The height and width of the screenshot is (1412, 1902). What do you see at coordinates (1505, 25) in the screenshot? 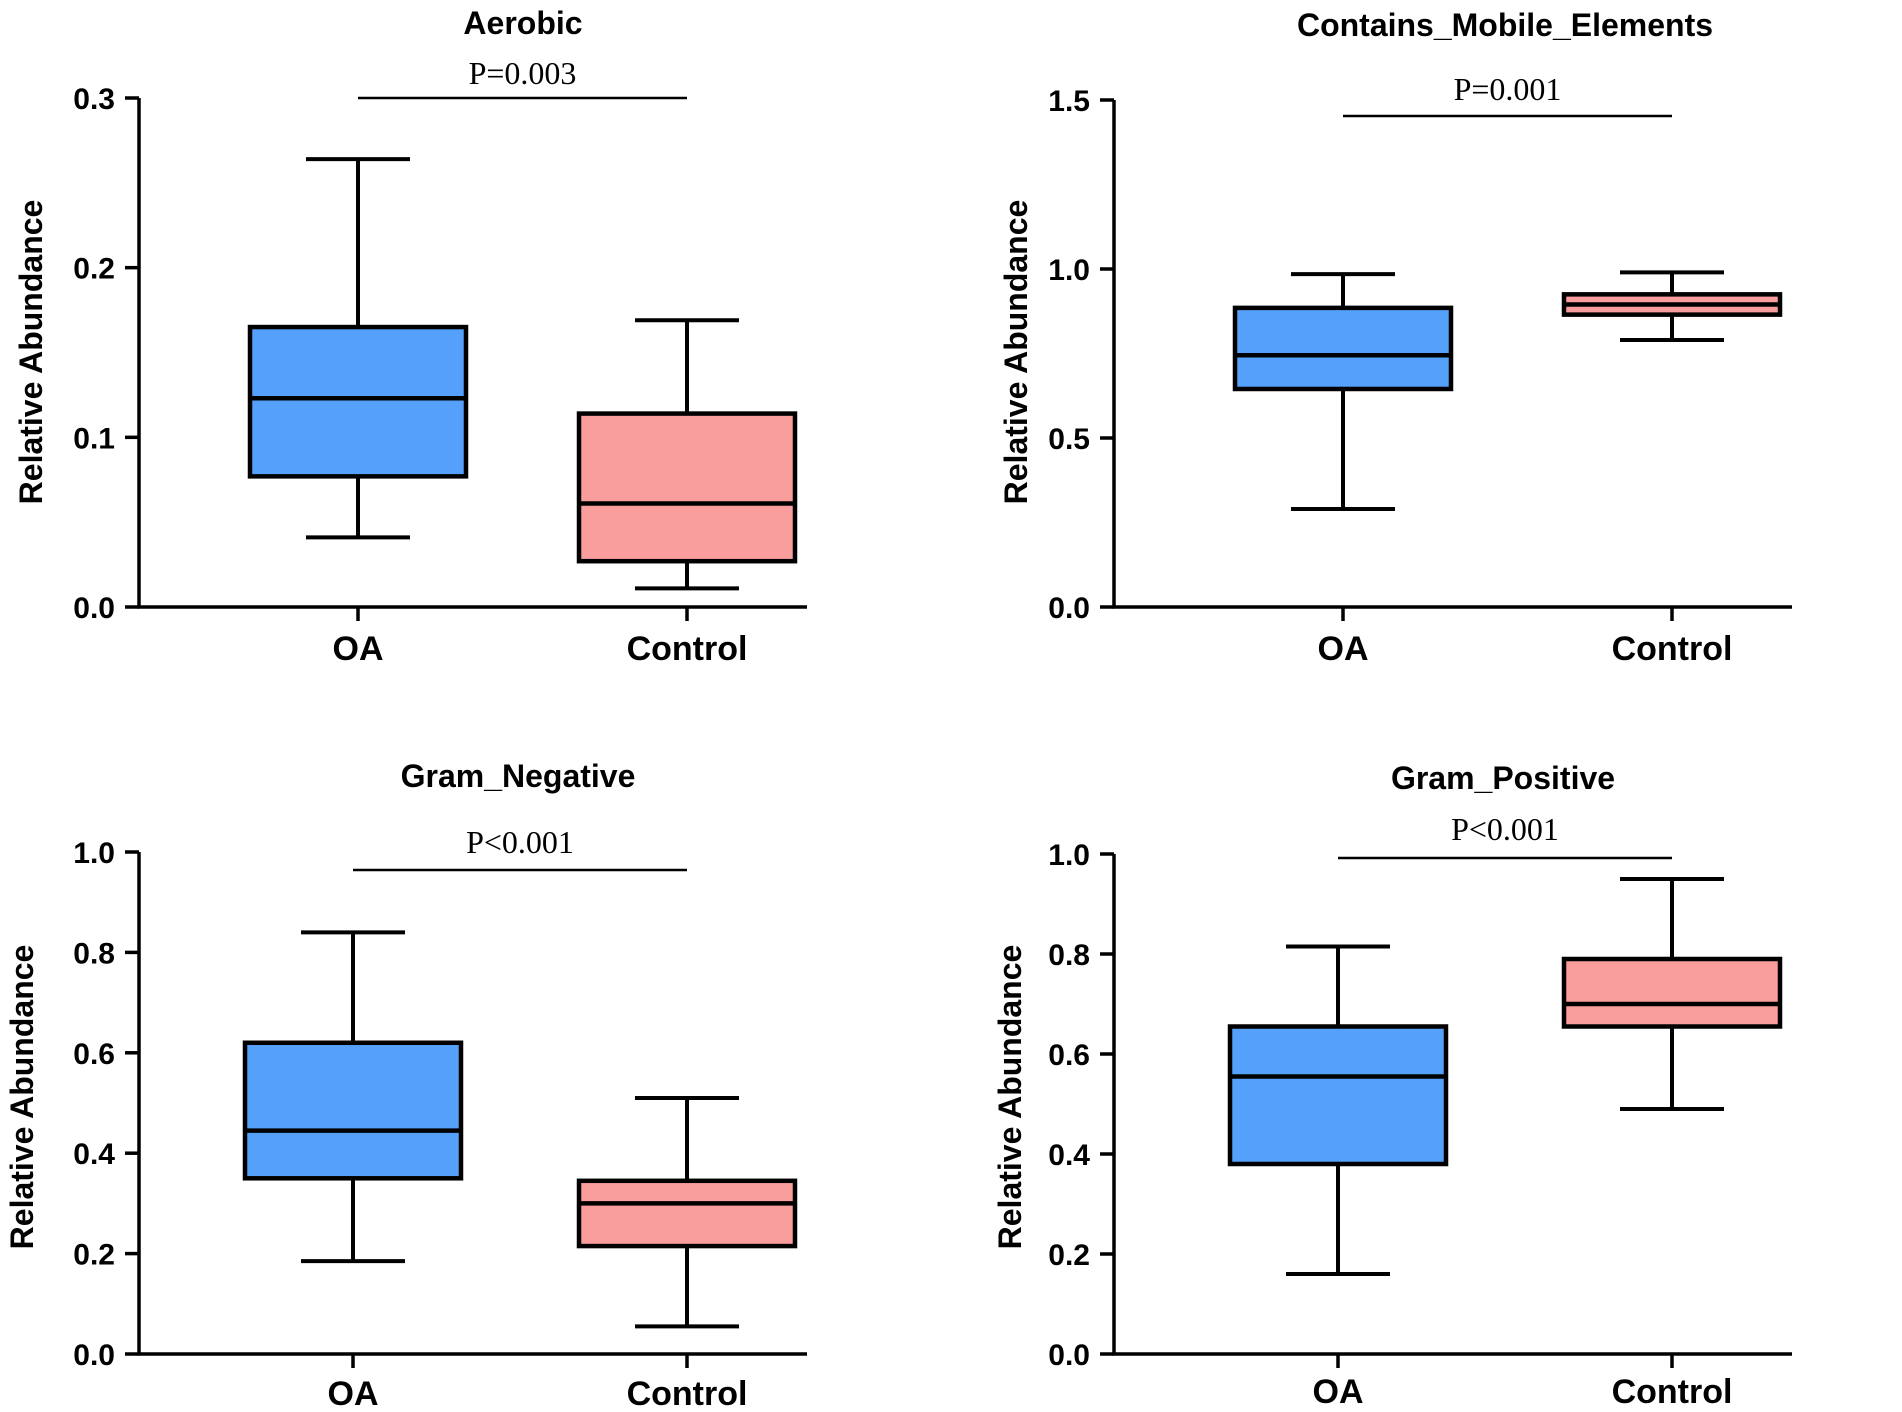
I see `chart-title: Contains_Mobile_Elements` at bounding box center [1505, 25].